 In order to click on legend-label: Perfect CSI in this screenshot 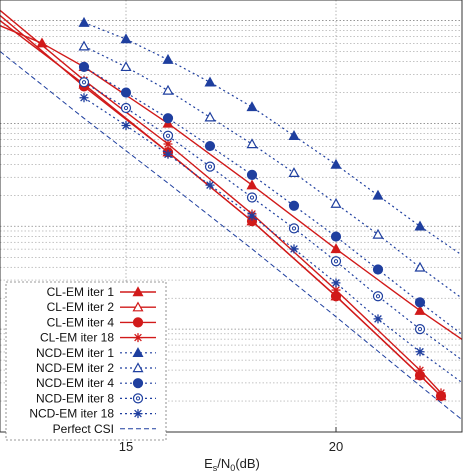, I will do `click(83, 429)`.